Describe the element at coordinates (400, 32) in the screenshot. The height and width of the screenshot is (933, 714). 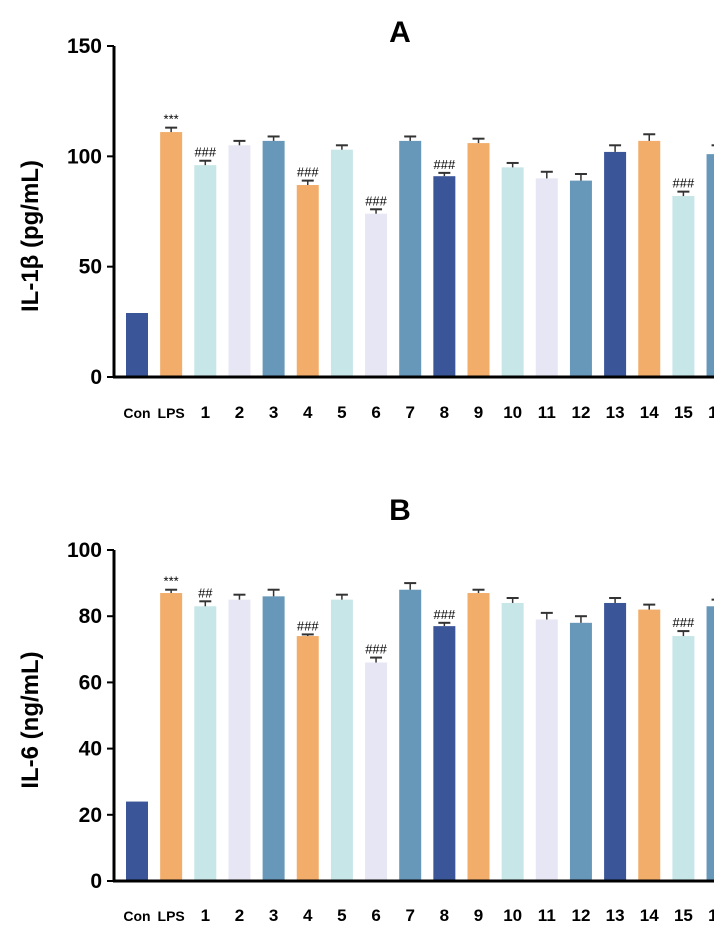
I see `panel-title: A` at that location.